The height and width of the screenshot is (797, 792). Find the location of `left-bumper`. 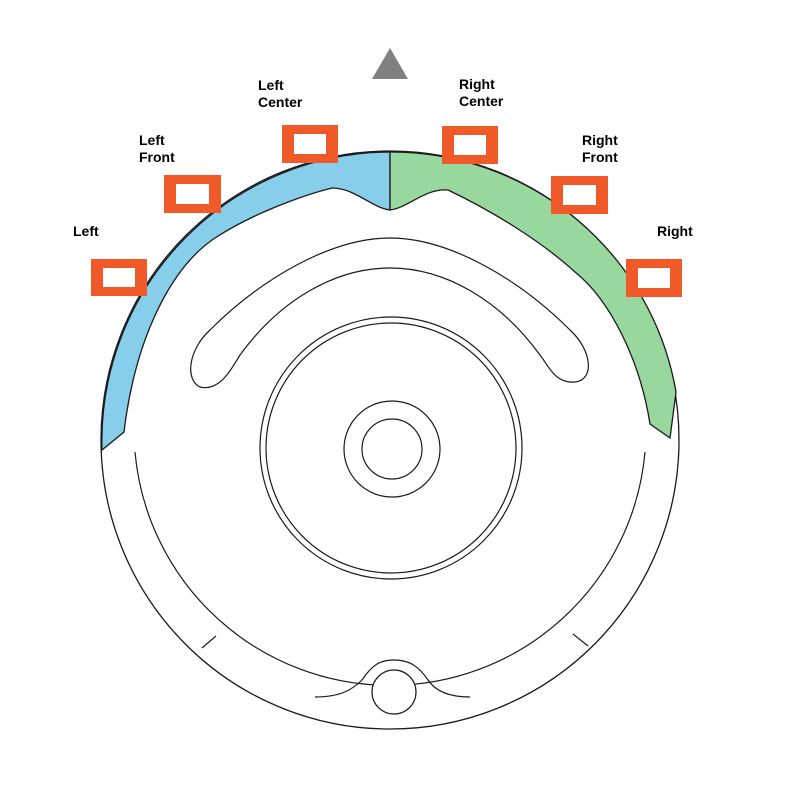

left-bumper is located at coordinates (246, 301).